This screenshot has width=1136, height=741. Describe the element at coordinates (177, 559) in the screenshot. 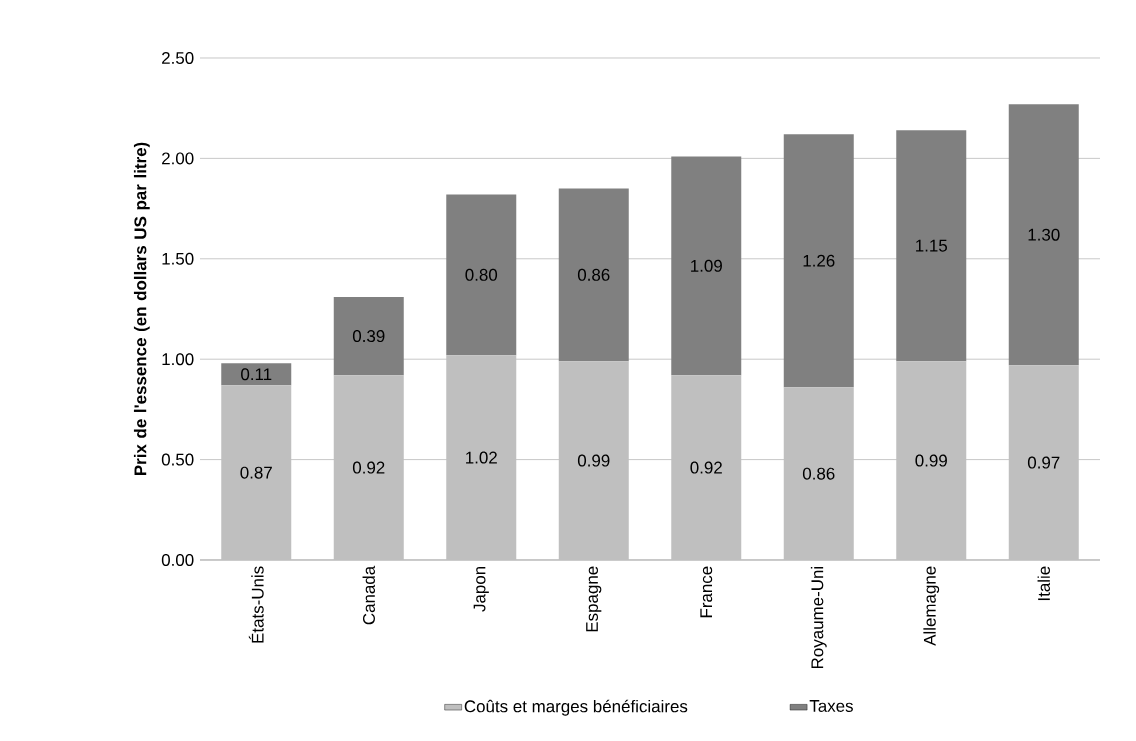

I see `y-tick-label: 0.00` at that location.